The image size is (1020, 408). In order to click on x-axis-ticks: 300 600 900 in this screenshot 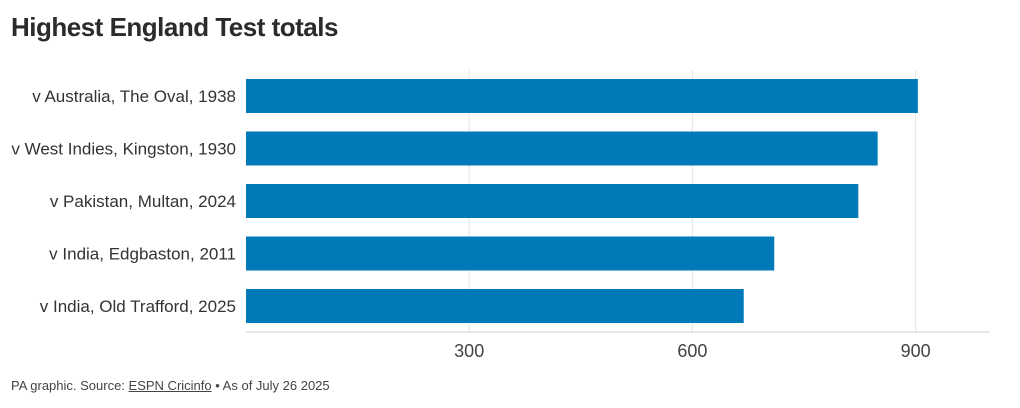, I will do `click(692, 351)`.